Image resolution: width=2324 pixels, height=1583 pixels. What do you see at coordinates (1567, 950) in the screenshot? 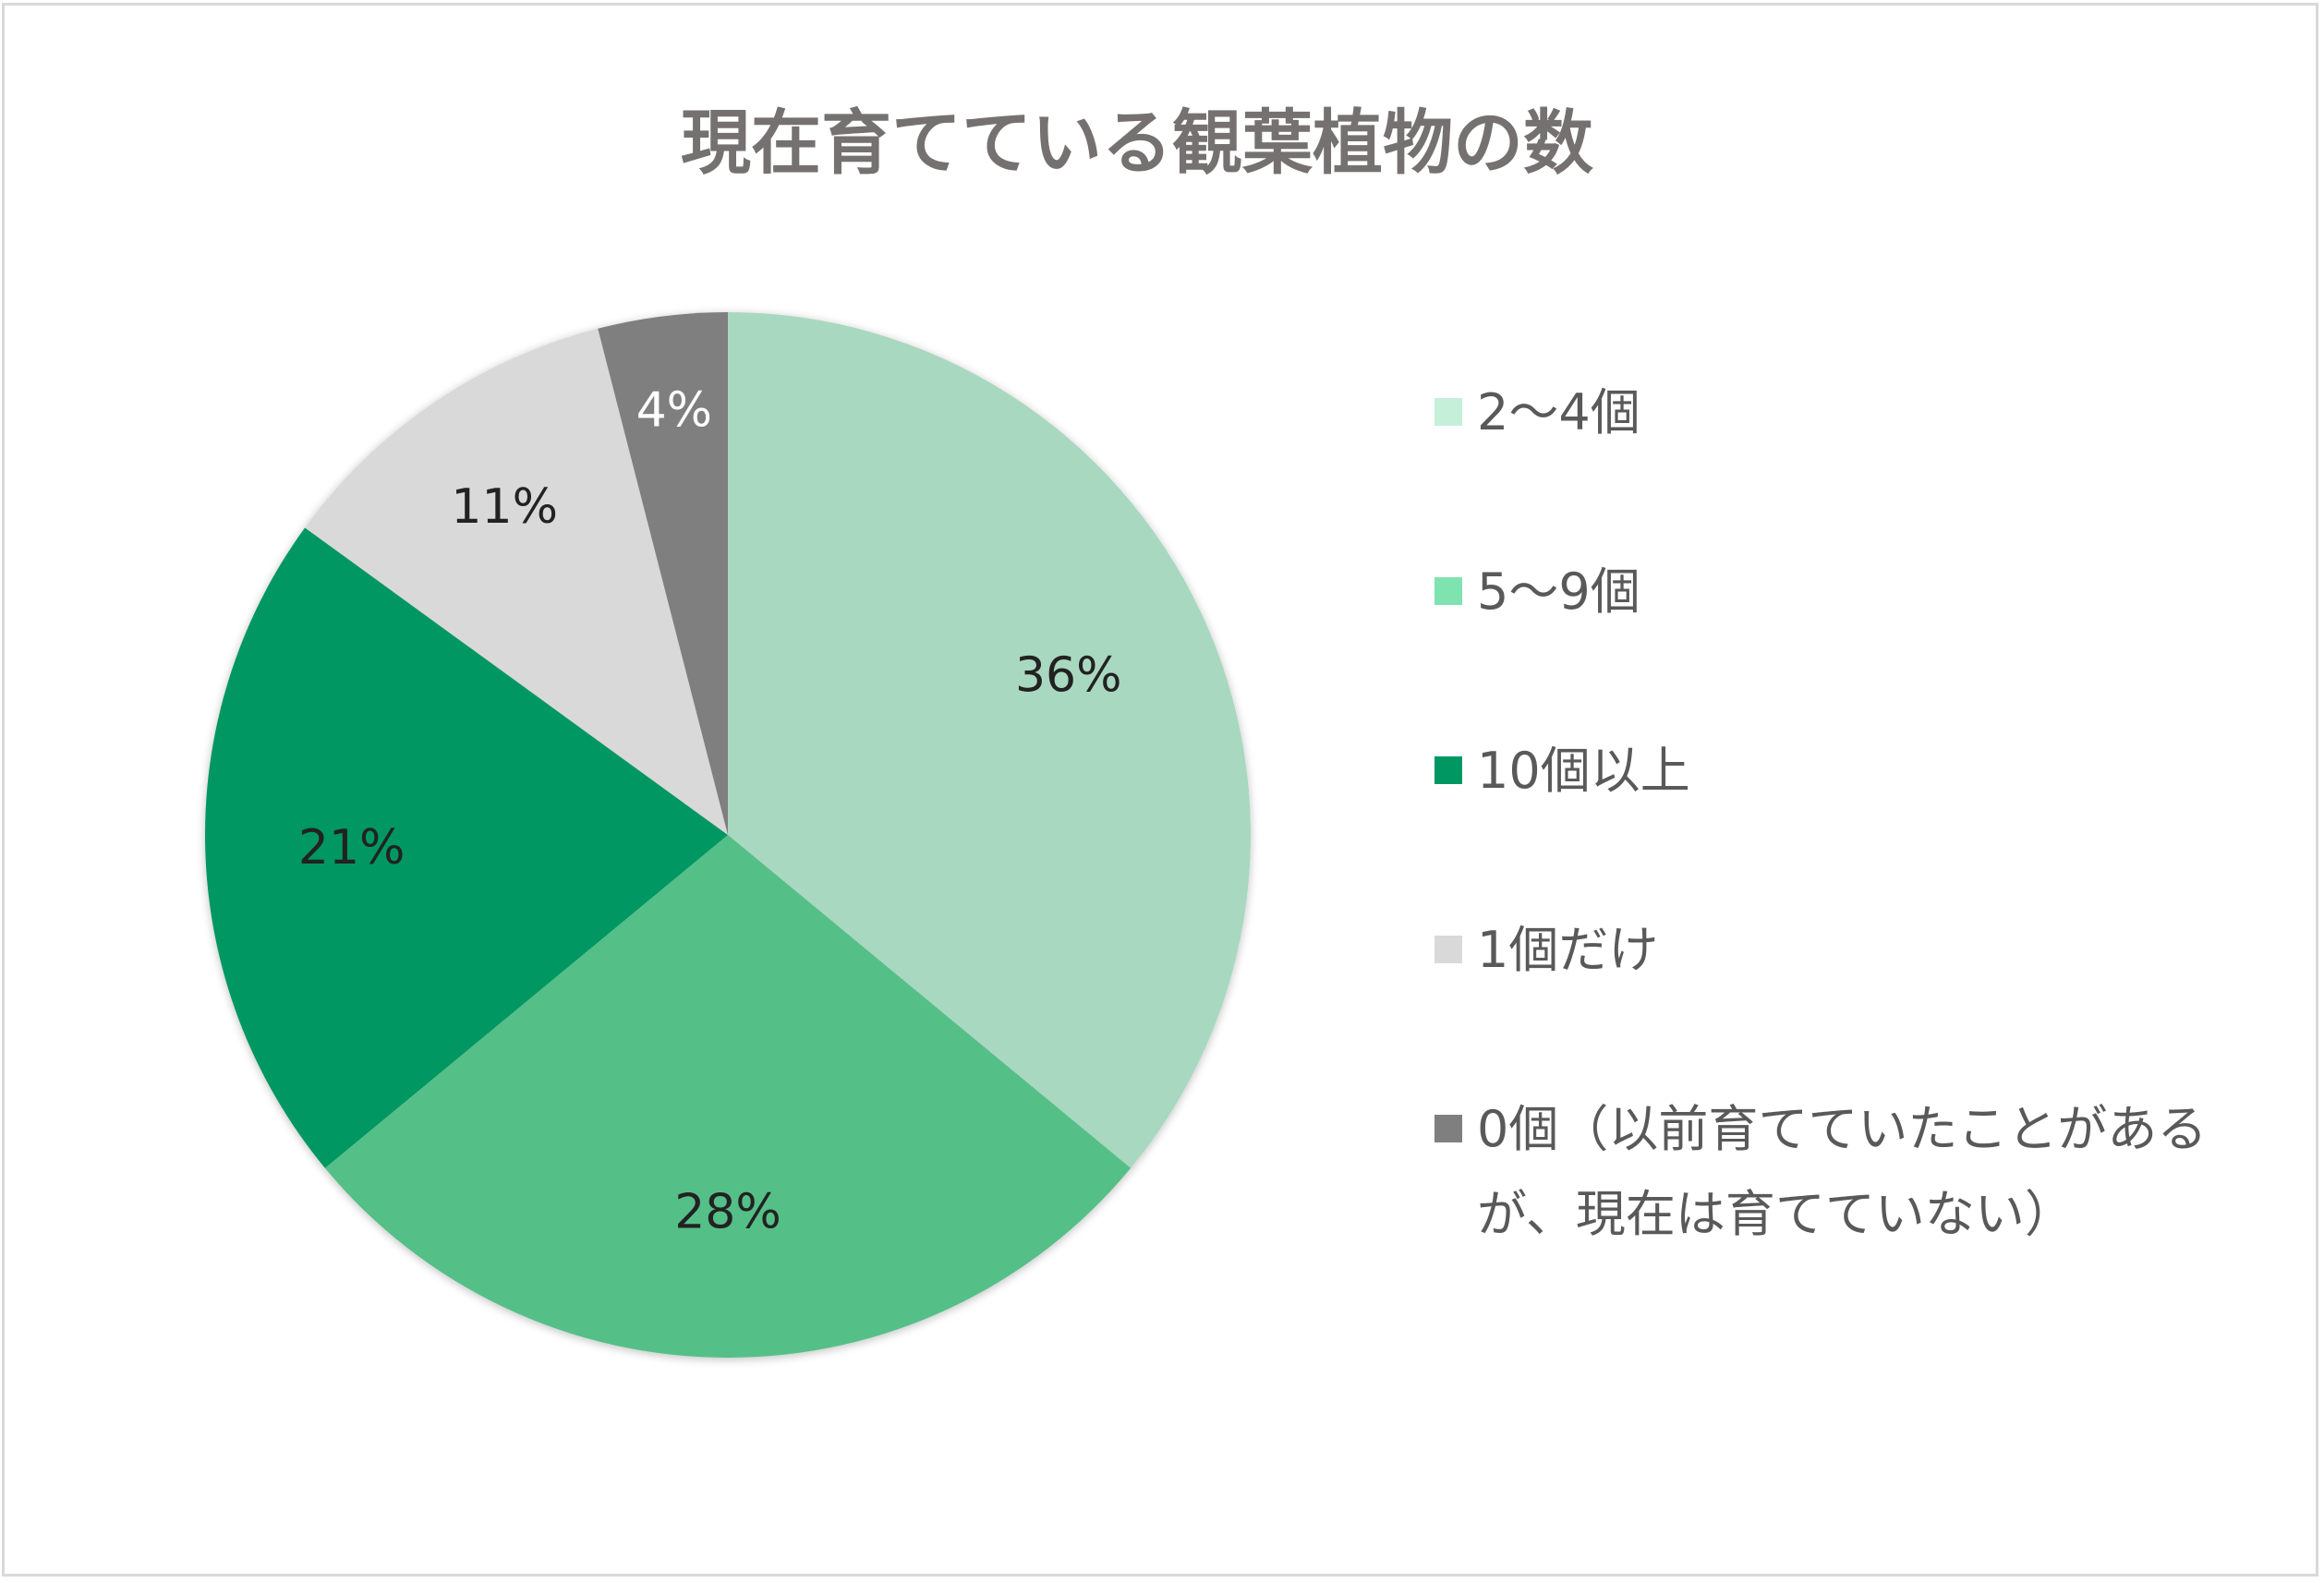
I see `legend-label-4: 1個だけ` at bounding box center [1567, 950].